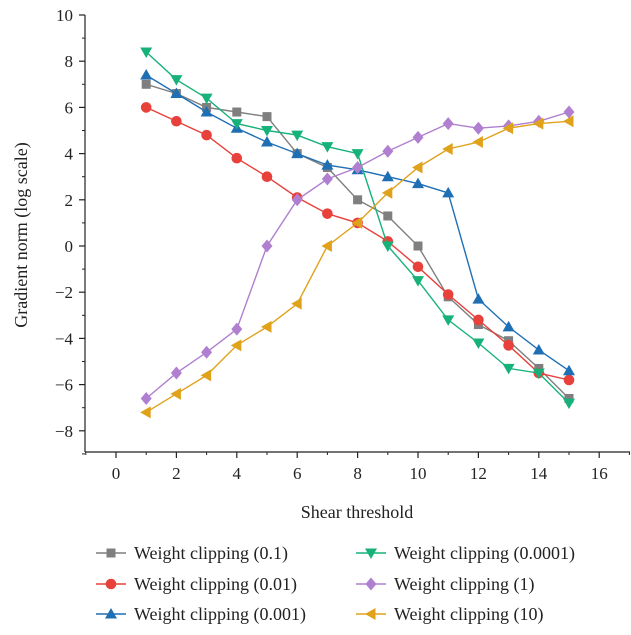 Image resolution: width=631 pixels, height=635 pixels. Describe the element at coordinates (464, 584) in the screenshot. I see `legend-label: Weight clipping (1)` at that location.